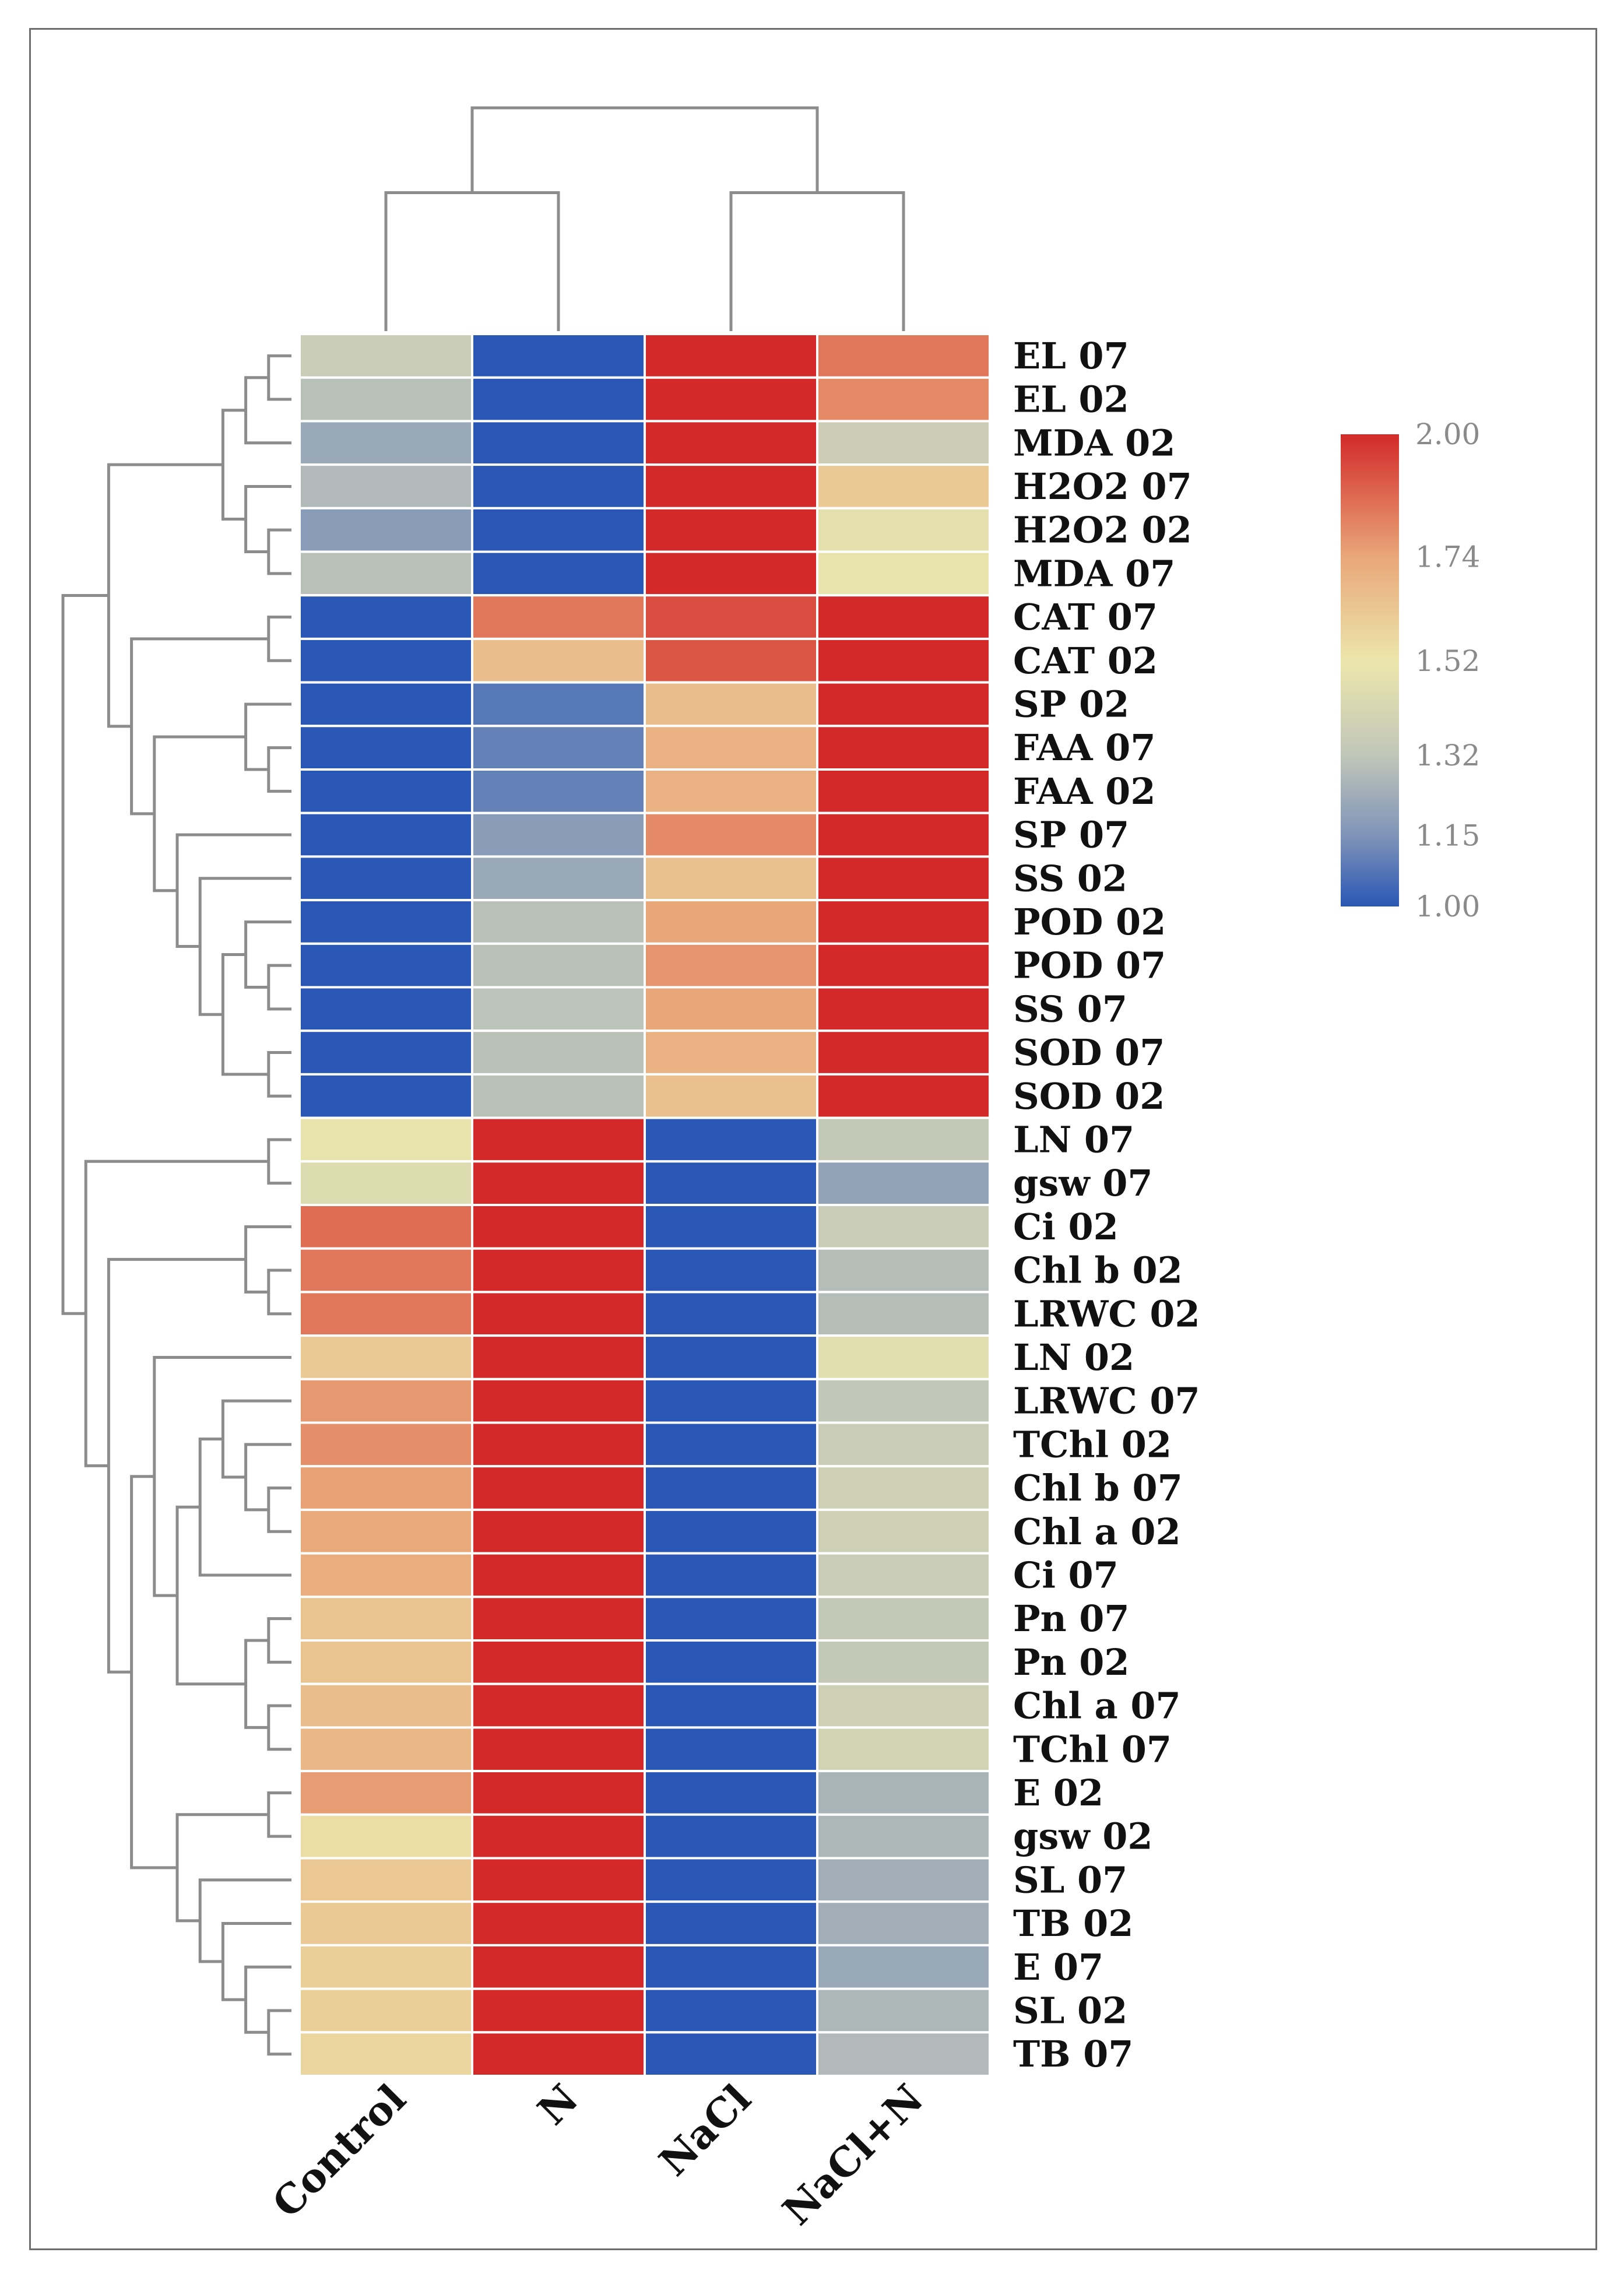  Describe the element at coordinates (1447, 661) in the screenshot. I see `color-bar-tick-label: 1.52` at that location.